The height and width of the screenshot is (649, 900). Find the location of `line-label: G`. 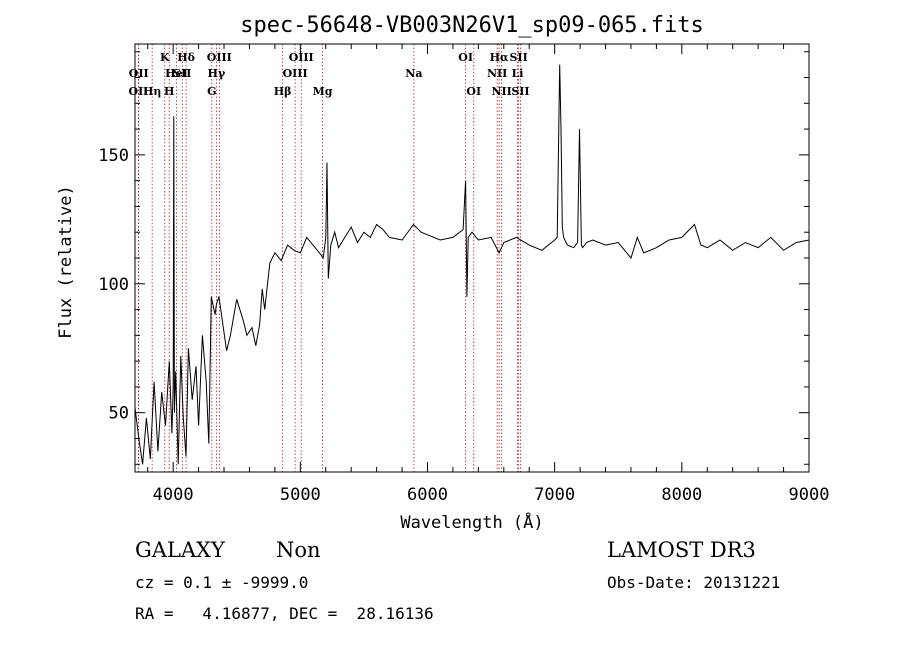

line-label: G is located at coordinates (211, 91).